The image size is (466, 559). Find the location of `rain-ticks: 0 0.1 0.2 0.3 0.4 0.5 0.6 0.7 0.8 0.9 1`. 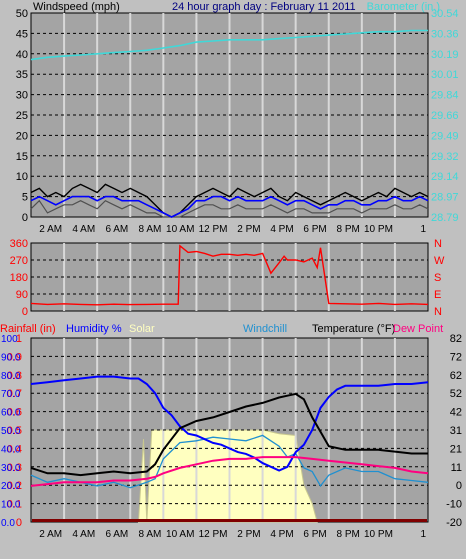

rain-ticks: 0 0.1 0.2 0.3 0.4 0.5 0.6 0.7 0.8 0.9 1 is located at coordinates (14, 431).